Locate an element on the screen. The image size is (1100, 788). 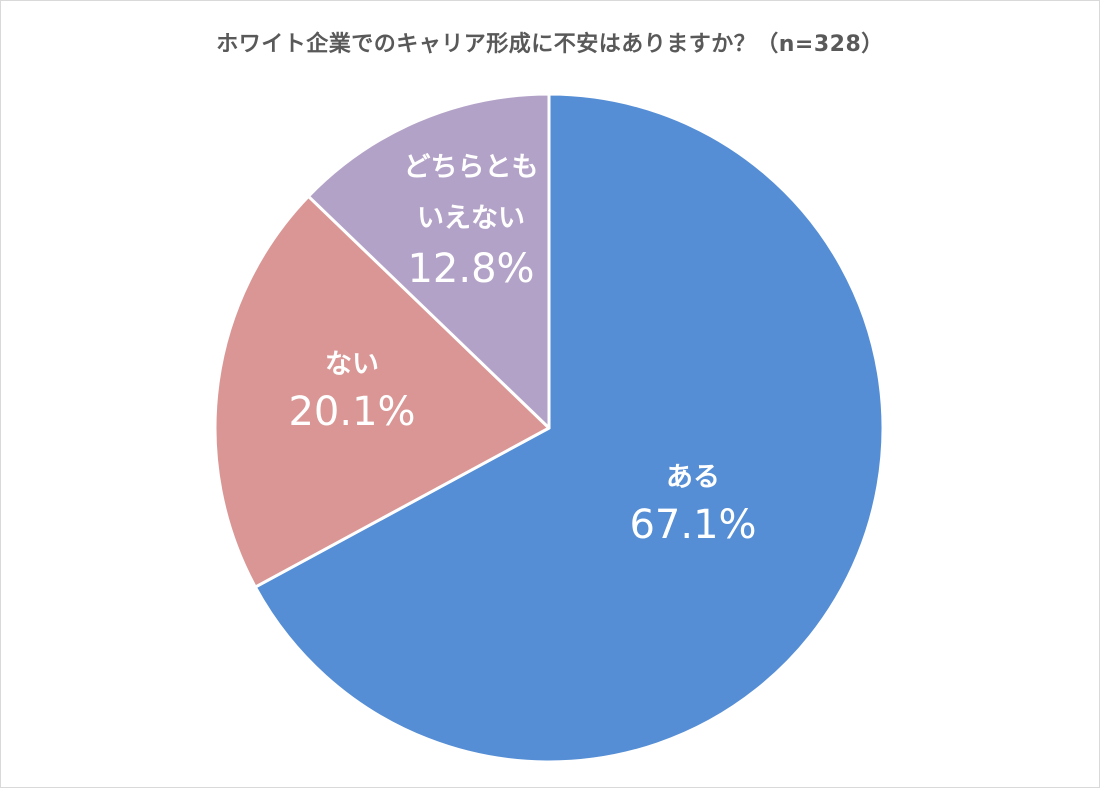
slice-category-line1: どちらとも is located at coordinates (471, 167).